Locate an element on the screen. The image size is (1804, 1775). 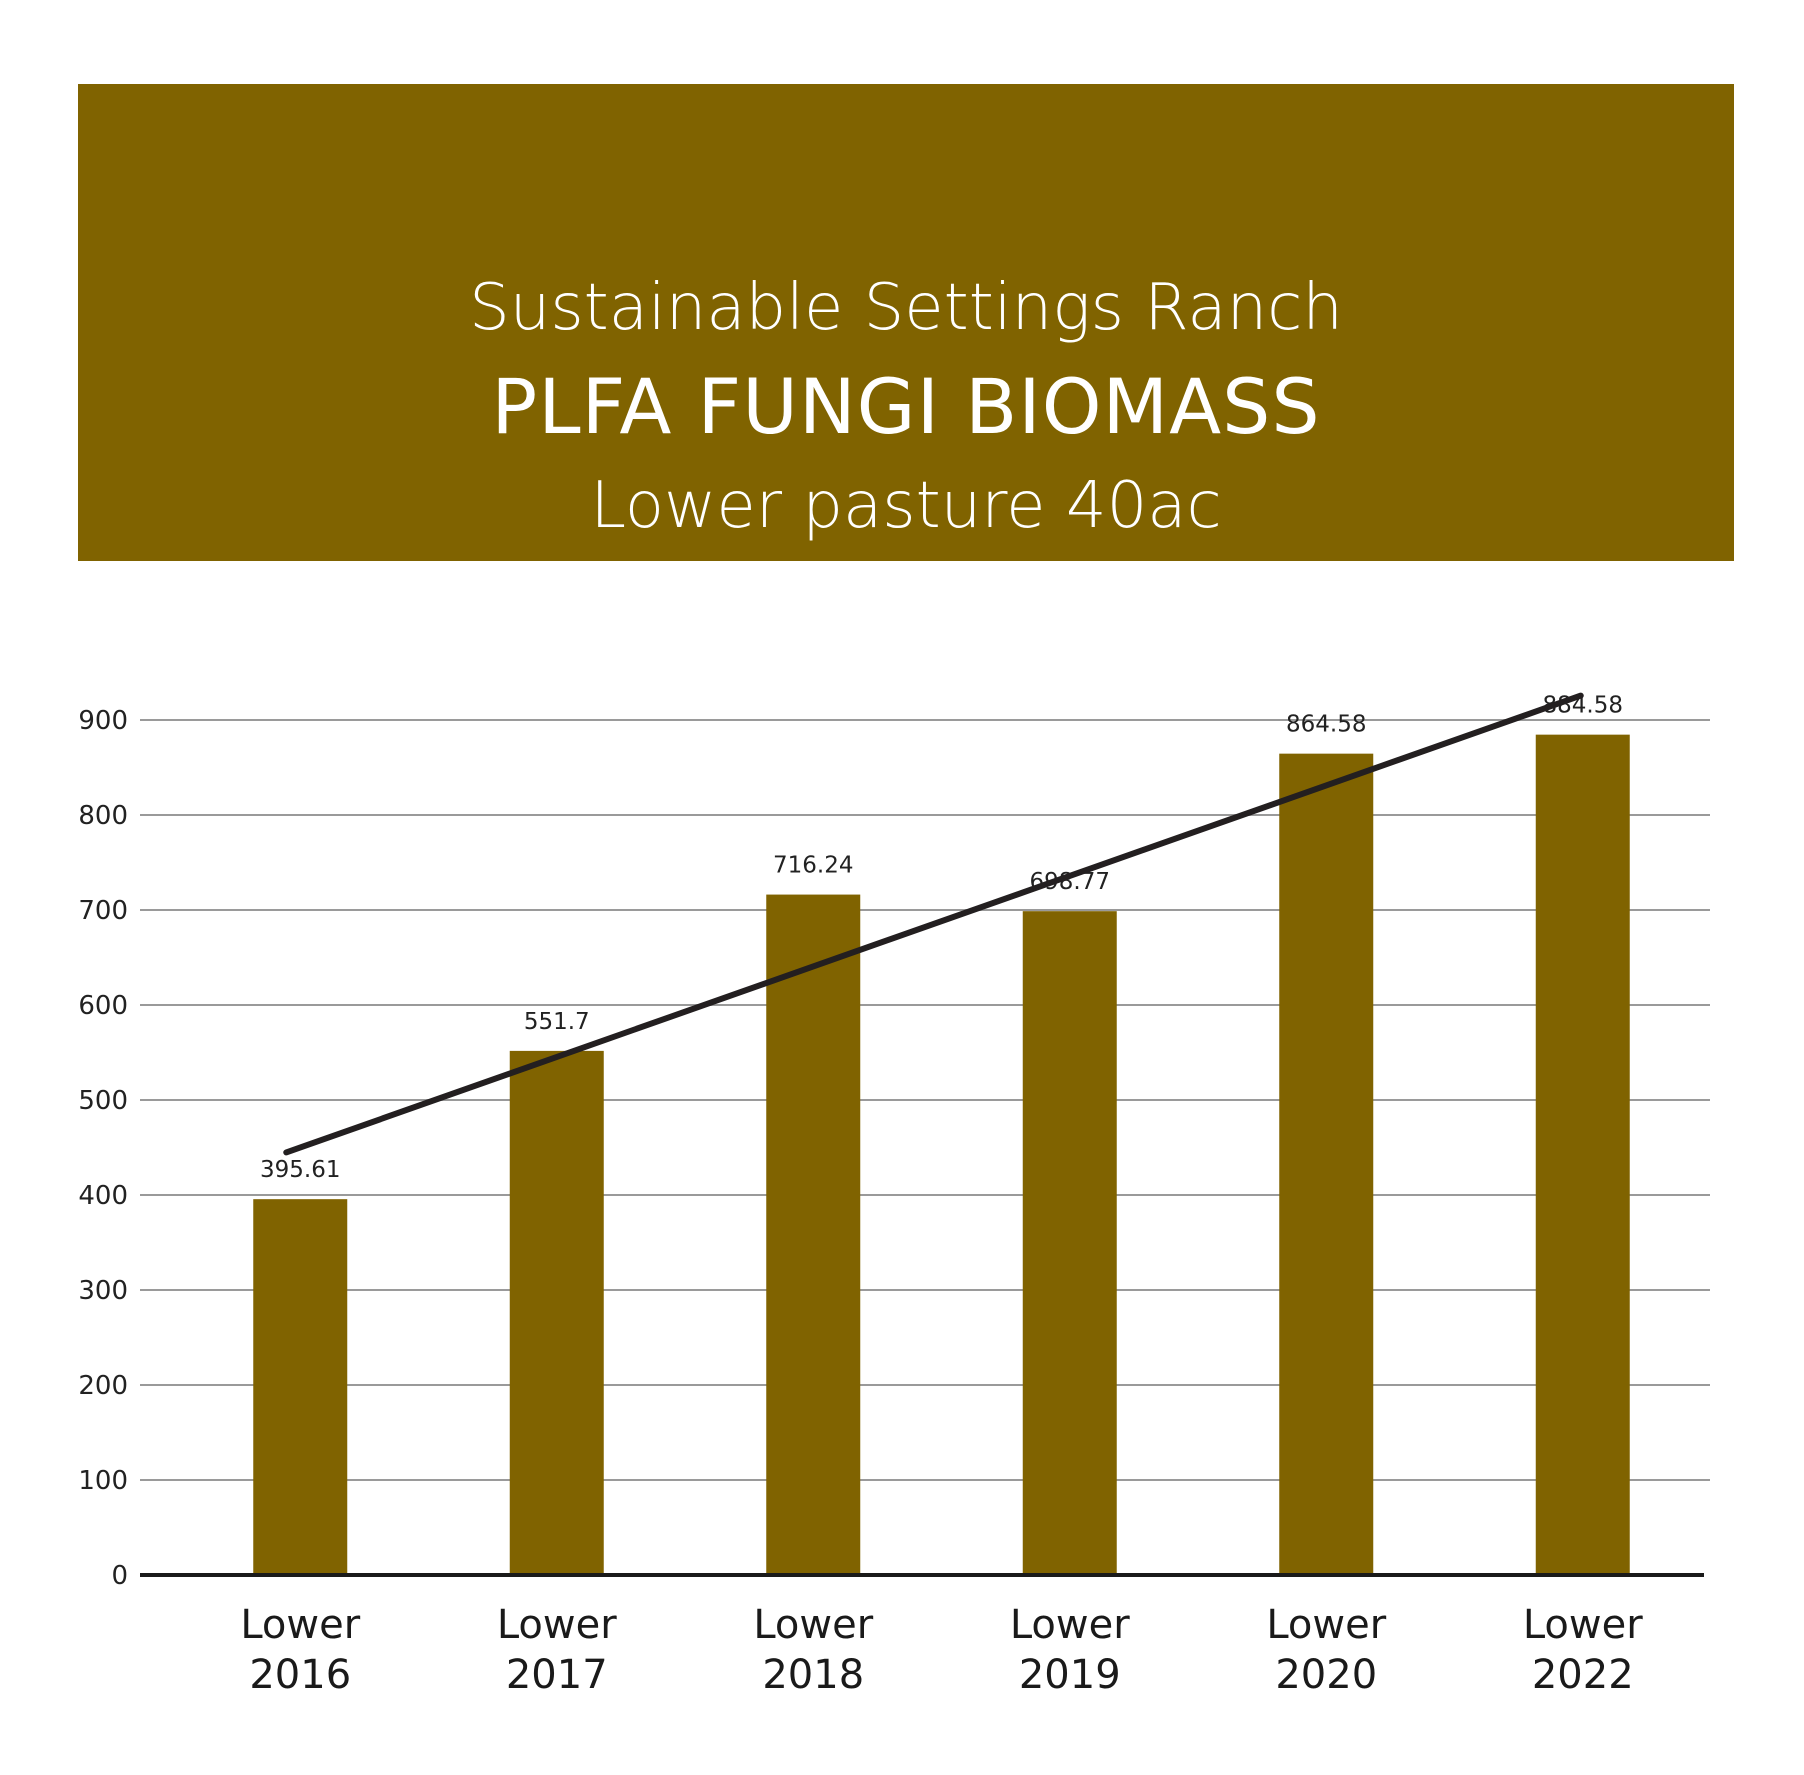
y-tick-label: 900 is located at coordinates (103, 721).